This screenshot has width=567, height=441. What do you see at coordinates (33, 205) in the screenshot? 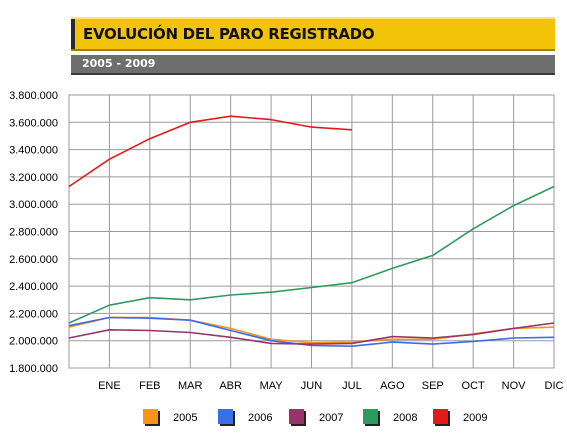
I see `y-tick-label: 3.000.000` at bounding box center [33, 205].